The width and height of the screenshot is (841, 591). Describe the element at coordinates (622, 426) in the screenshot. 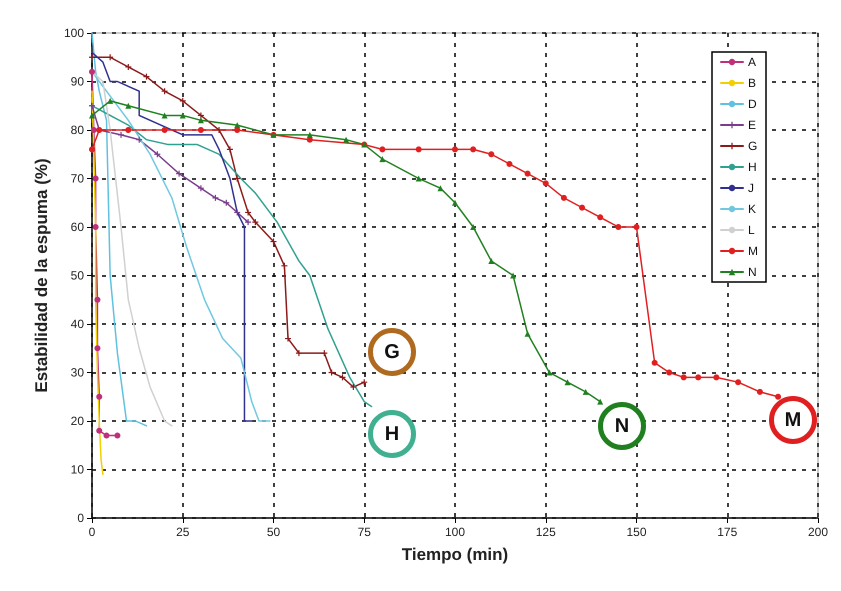

I see `circle-outline: N` at that location.